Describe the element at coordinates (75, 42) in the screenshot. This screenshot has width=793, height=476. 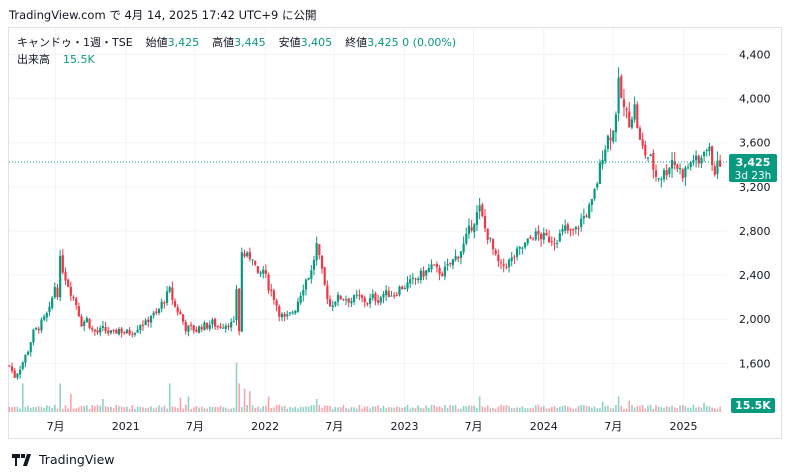
I see `symbol-label: キャンドゥ・1週・TSE` at that location.